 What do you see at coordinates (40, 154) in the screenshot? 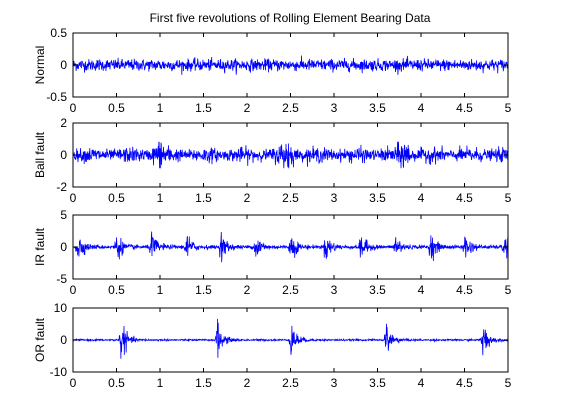
I see `y-axis-label: Ball fault` at bounding box center [40, 154].